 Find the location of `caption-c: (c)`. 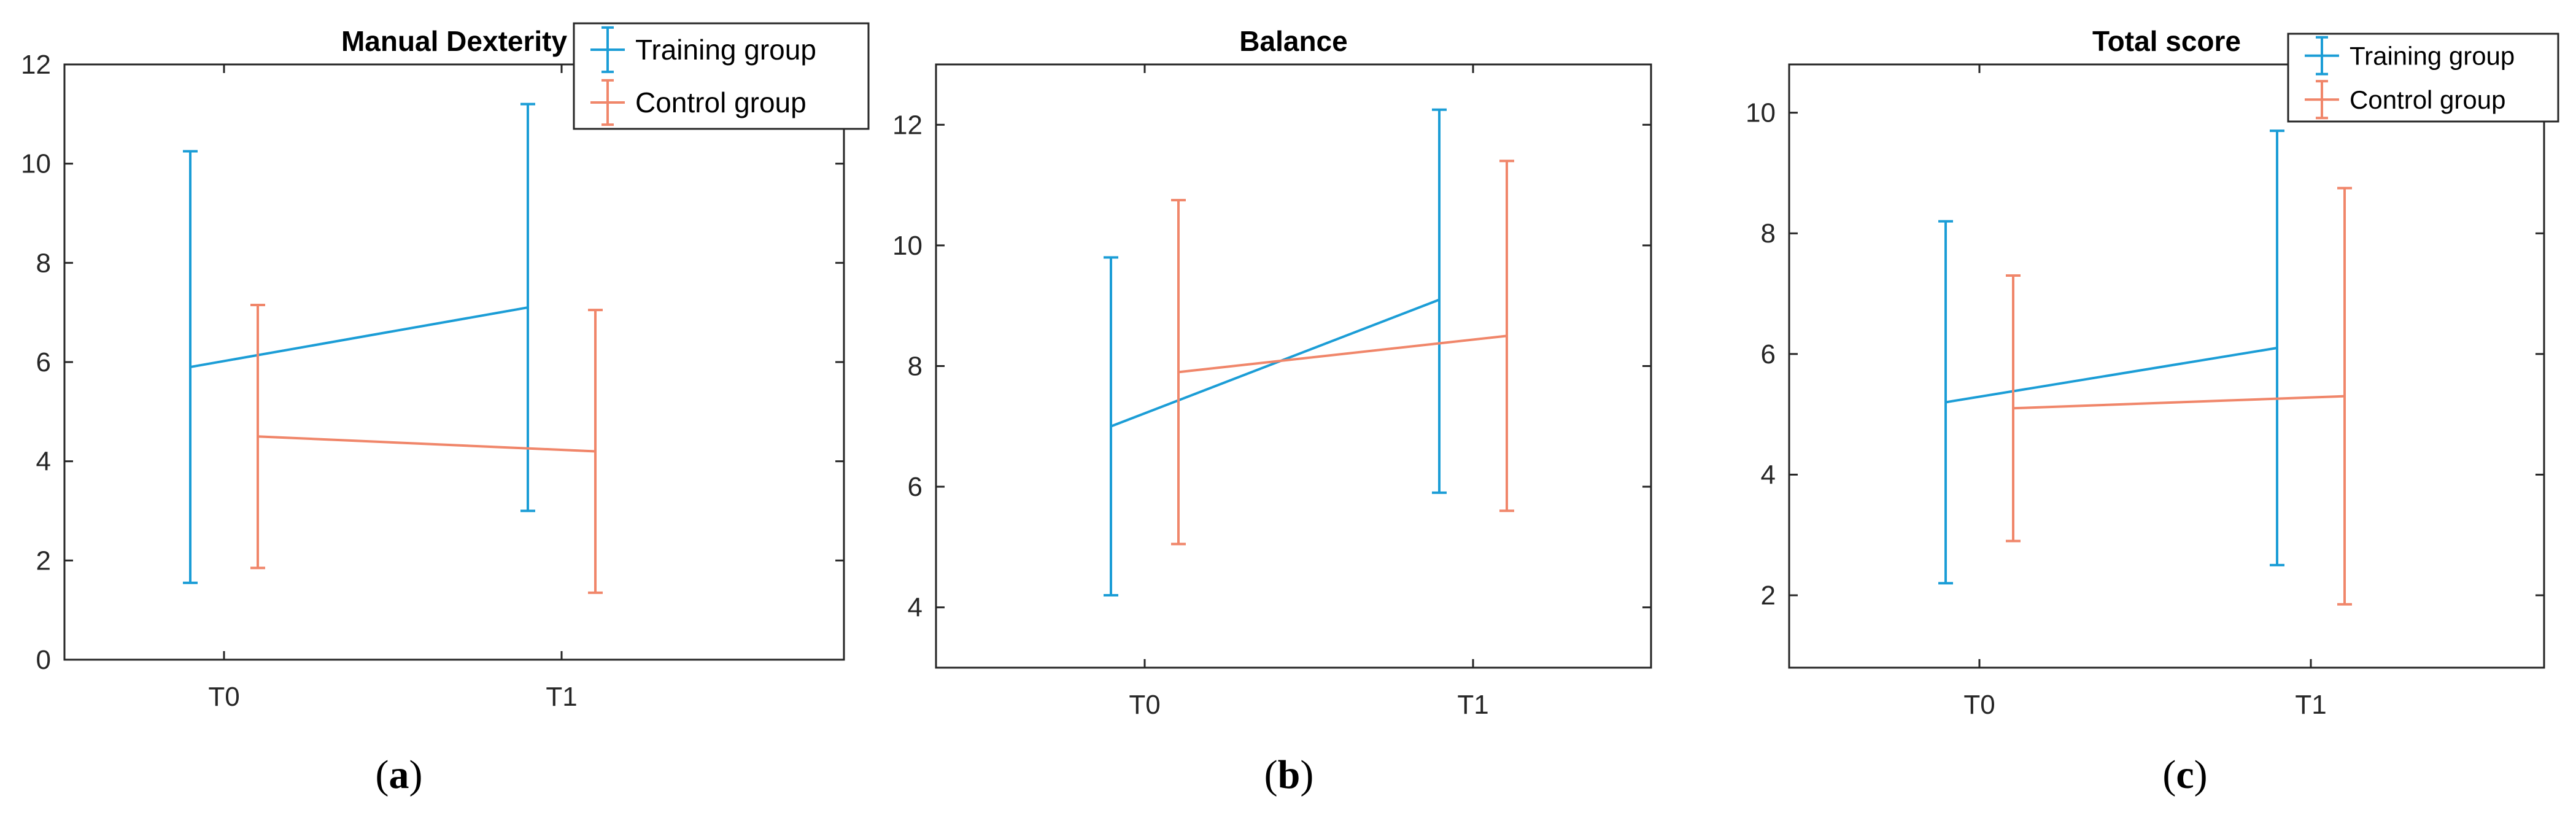

caption-c: (c) is located at coordinates (2185, 774).